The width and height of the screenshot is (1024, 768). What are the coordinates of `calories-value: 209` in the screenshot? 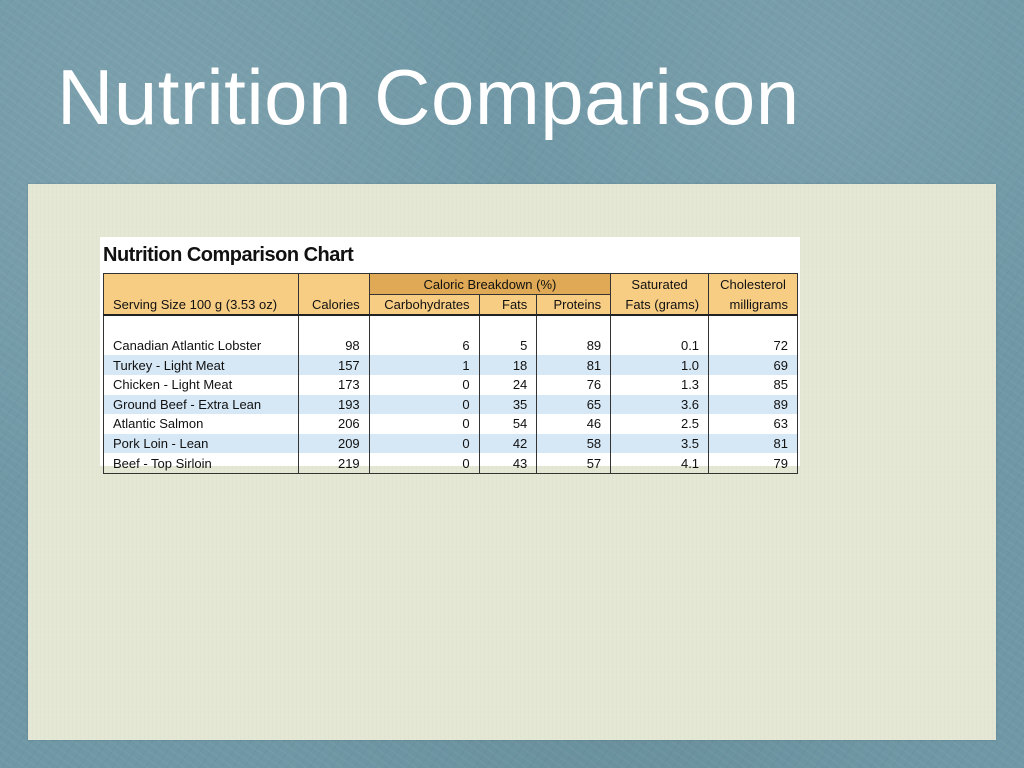 It's located at (333, 443).